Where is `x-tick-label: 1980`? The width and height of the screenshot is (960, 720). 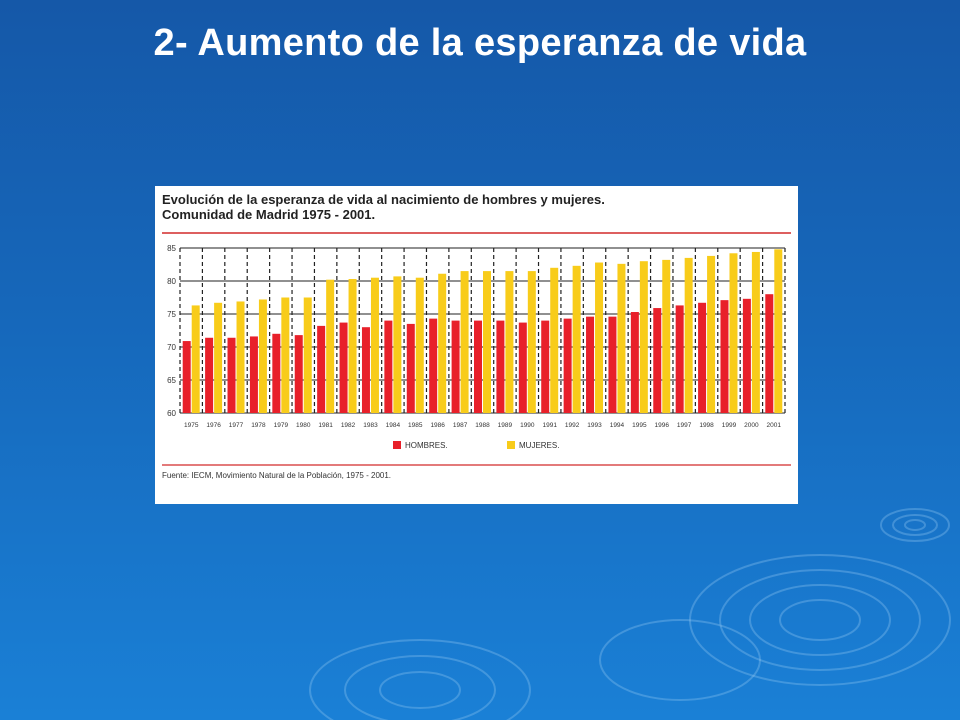 x-tick-label: 1980 is located at coordinates (303, 425).